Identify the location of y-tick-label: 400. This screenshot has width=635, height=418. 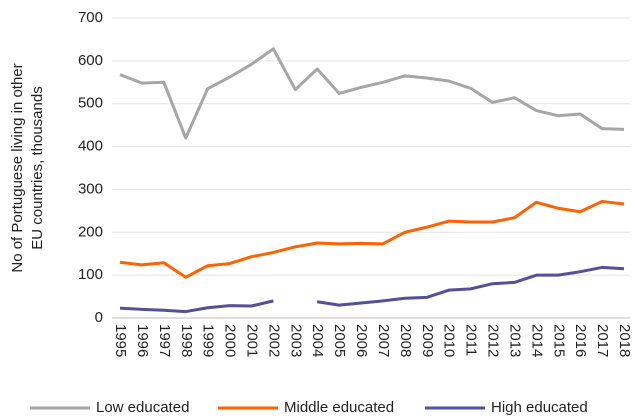
(90, 146).